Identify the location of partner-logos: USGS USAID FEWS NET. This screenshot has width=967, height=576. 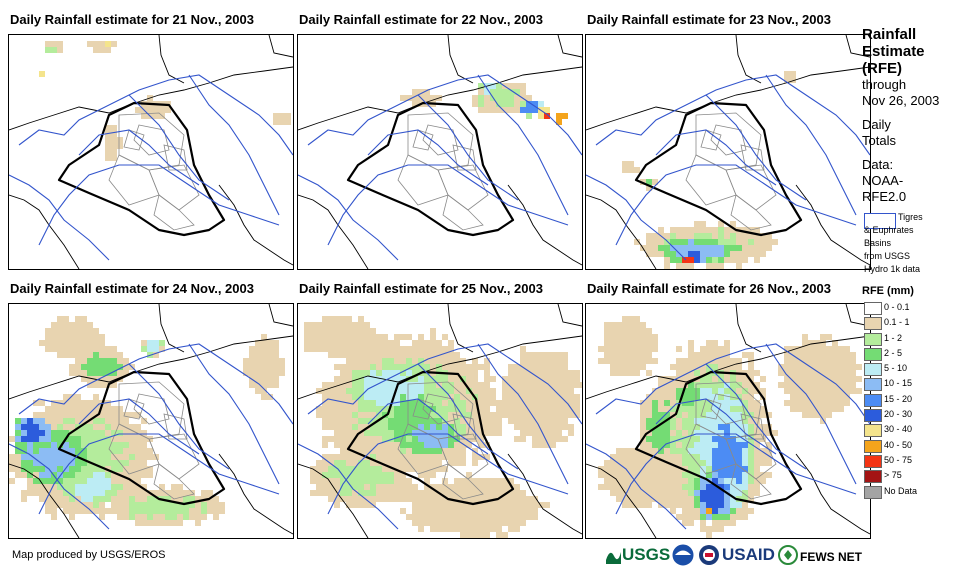
(734, 556).